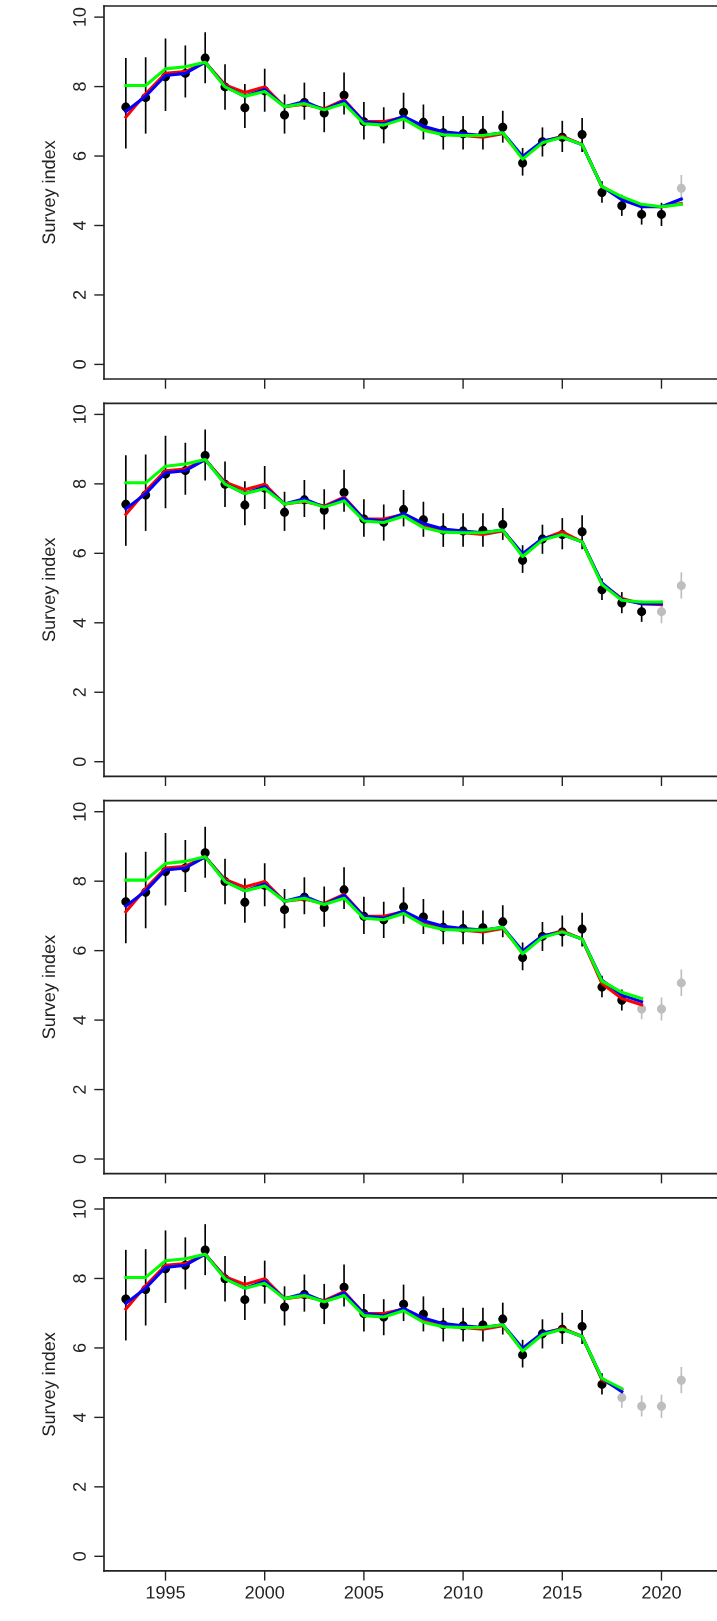  What do you see at coordinates (562, 1592) in the screenshot?
I see `x-tick-label: 2015` at bounding box center [562, 1592].